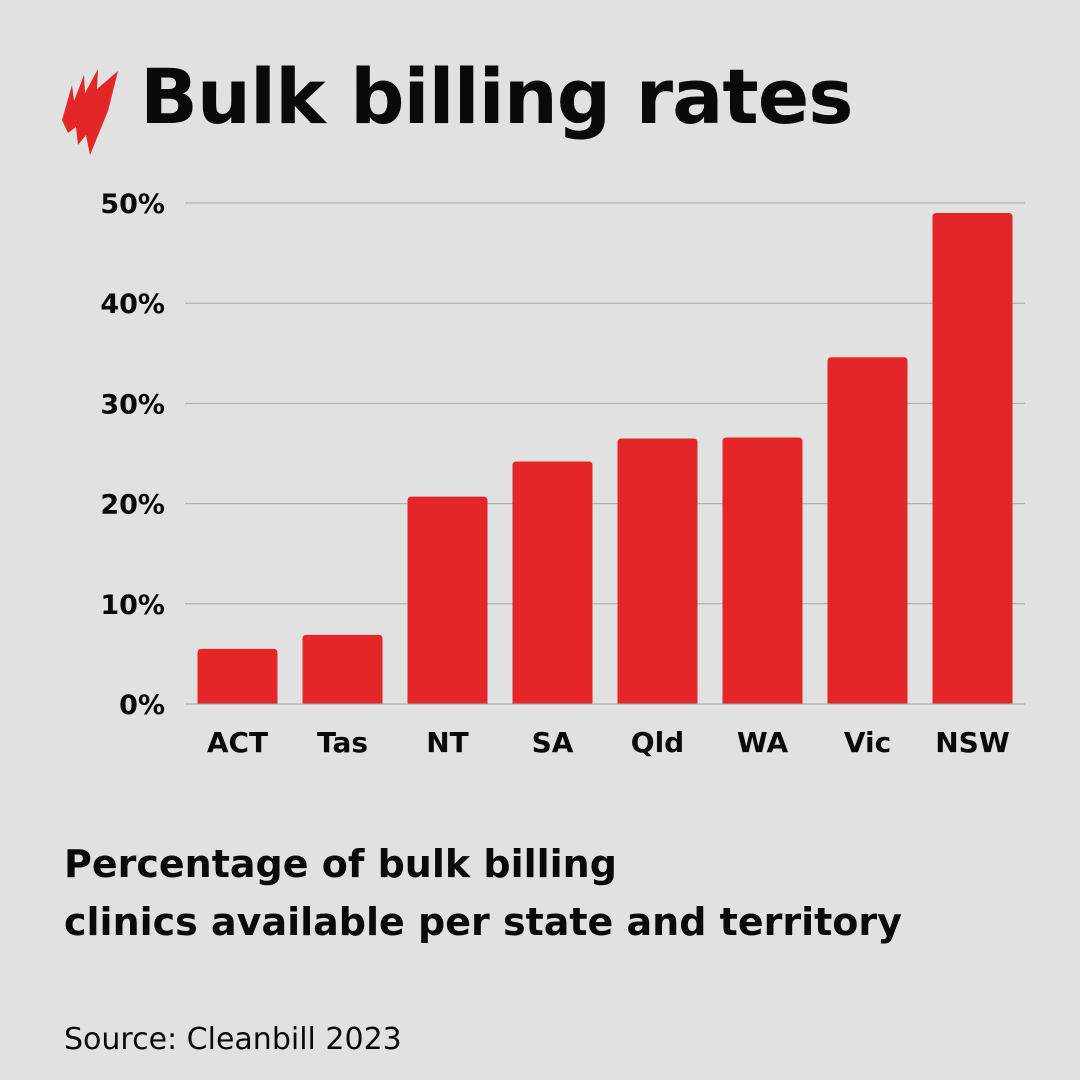 The width and height of the screenshot is (1080, 1080). What do you see at coordinates (237, 676) in the screenshot?
I see `bar-ACT` at bounding box center [237, 676].